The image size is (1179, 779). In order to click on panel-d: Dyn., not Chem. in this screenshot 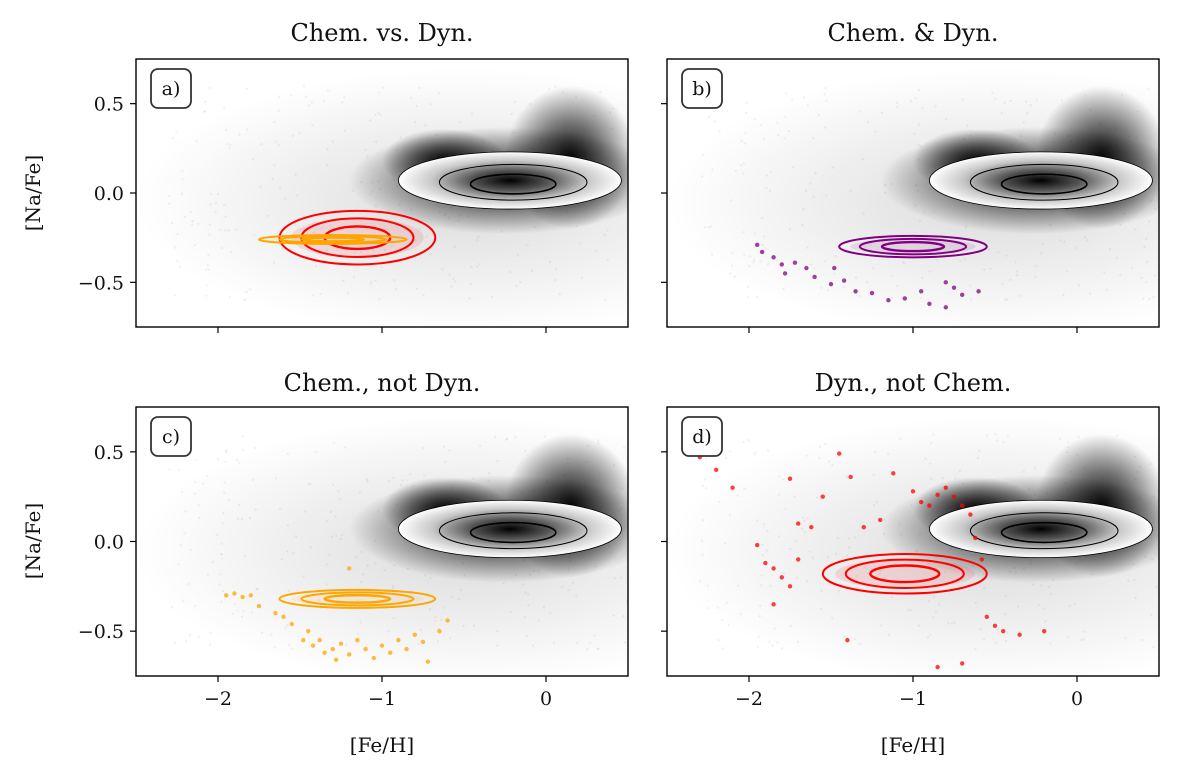, I will do `click(913, 383)`.